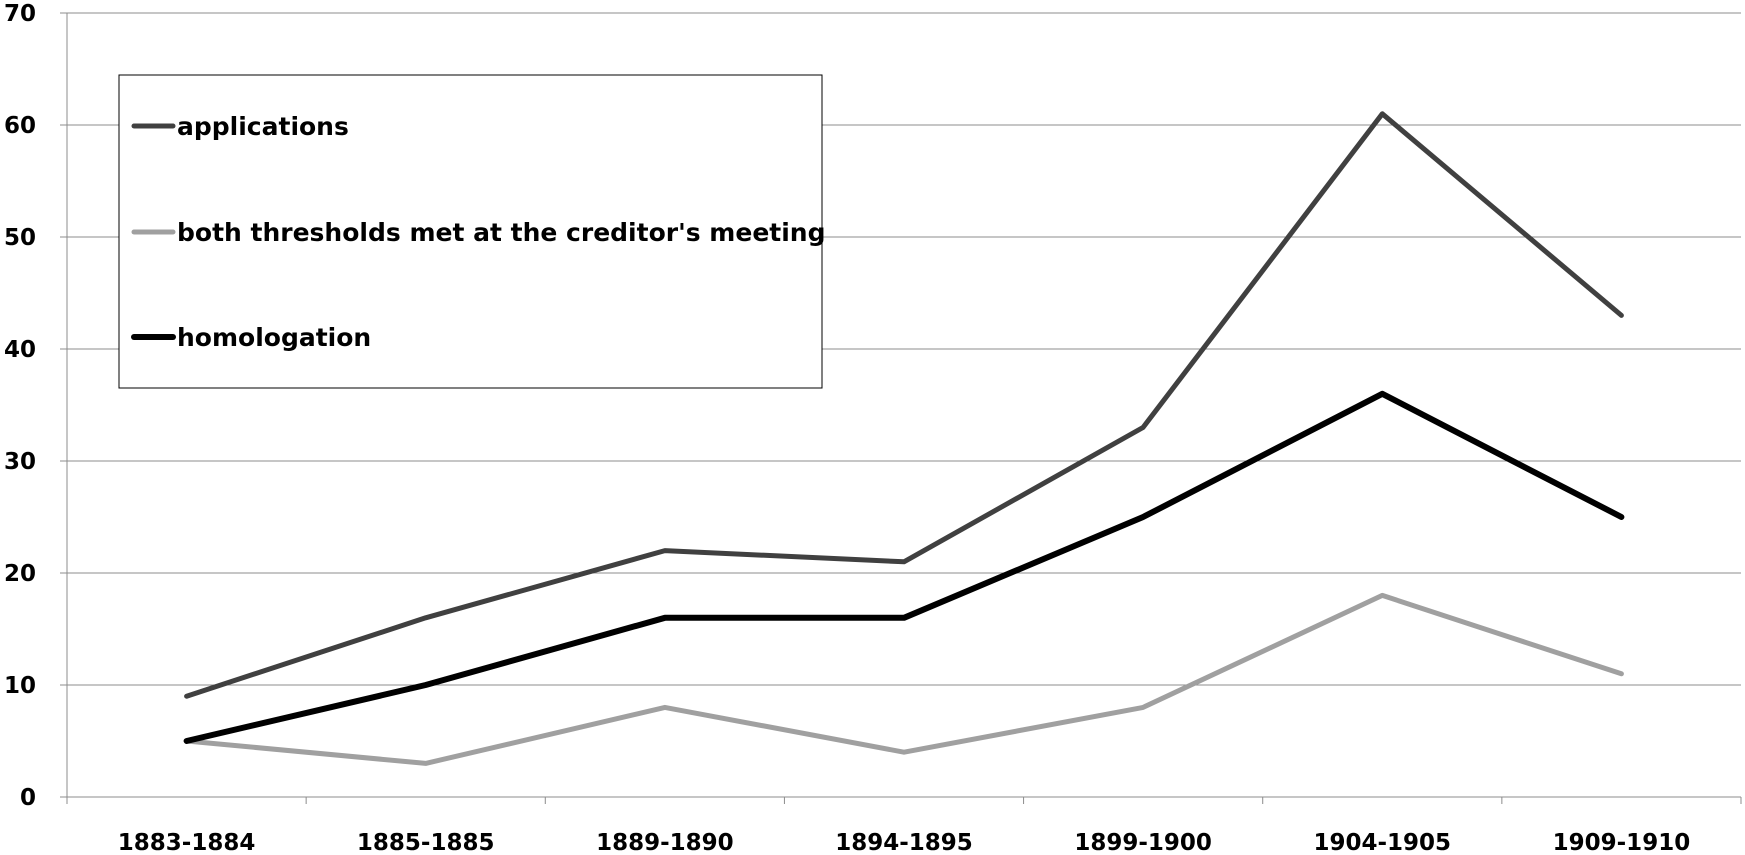  I want to click on x-tick-label: 1894-1895, so click(904, 842).